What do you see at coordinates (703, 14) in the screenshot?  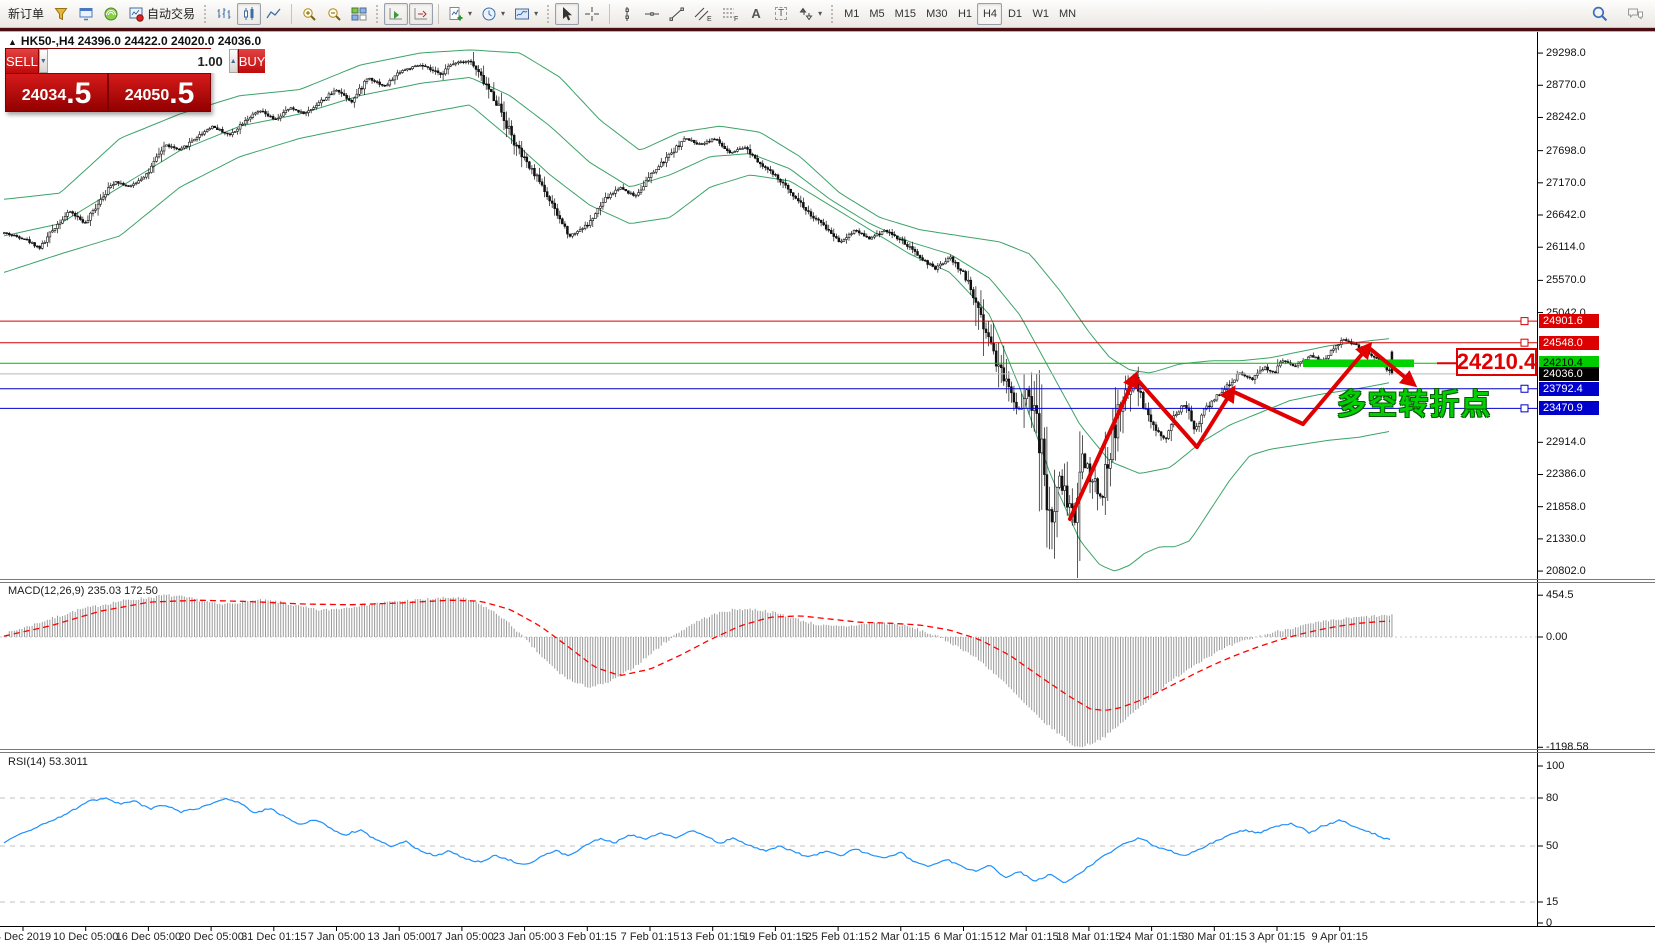 I see `channel-tool: E` at bounding box center [703, 14].